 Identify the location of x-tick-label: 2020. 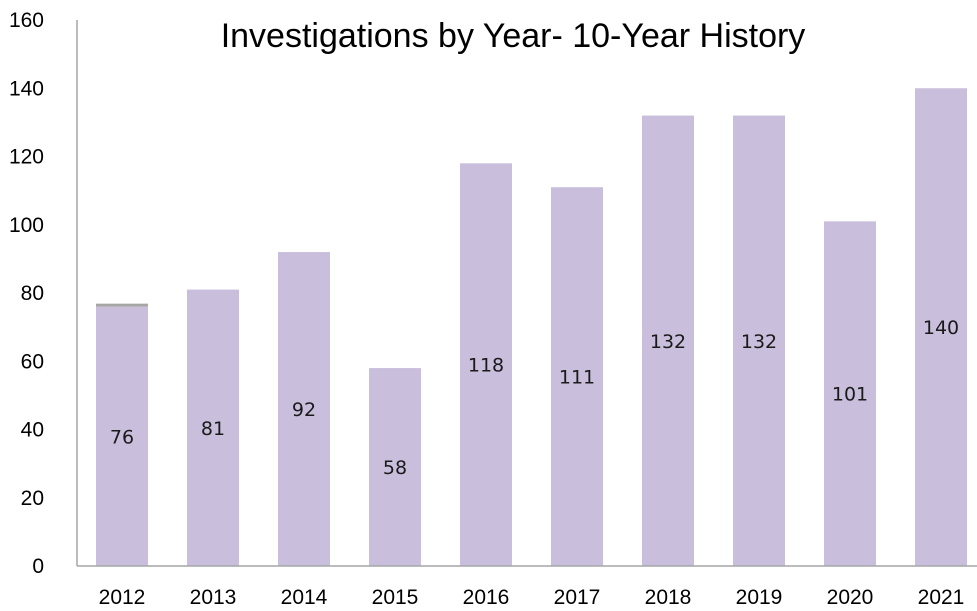
(850, 597).